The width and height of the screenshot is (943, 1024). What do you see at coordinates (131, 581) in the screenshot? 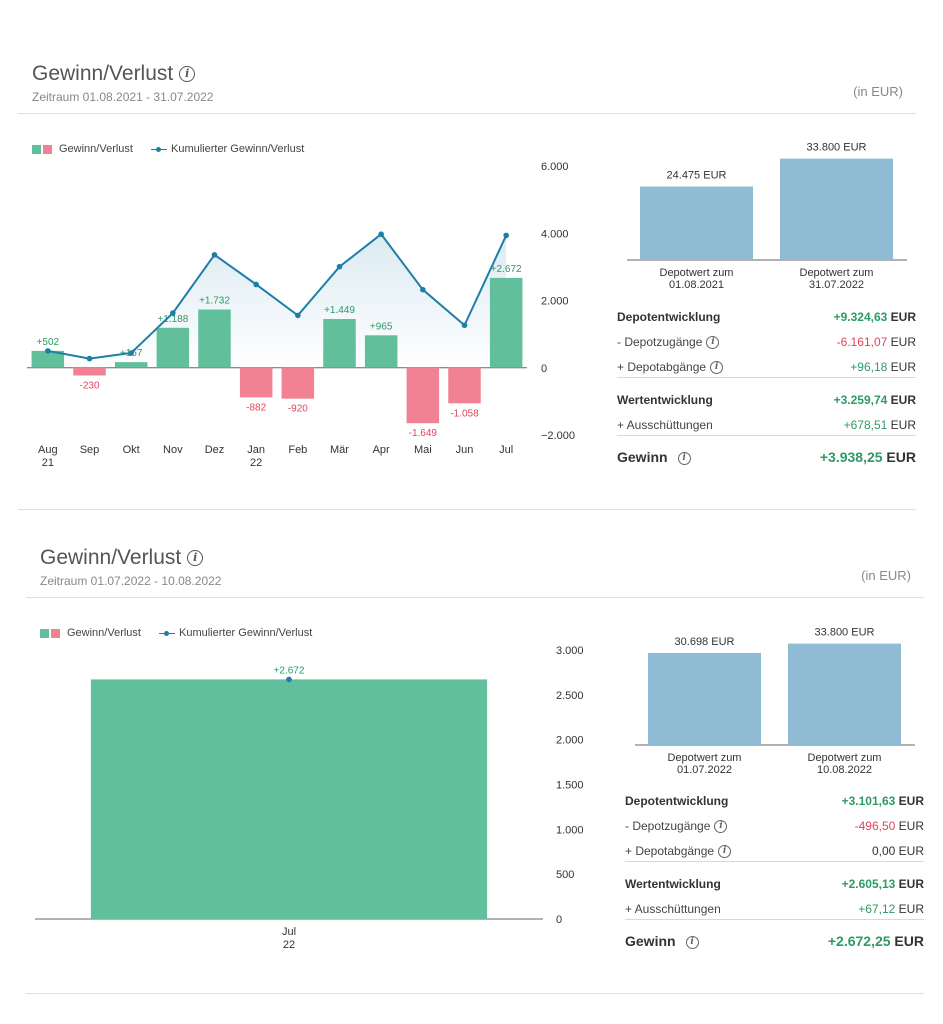
I see `section2-period: Zeitraum 01.07.2022 - 10.08.2022` at bounding box center [131, 581].